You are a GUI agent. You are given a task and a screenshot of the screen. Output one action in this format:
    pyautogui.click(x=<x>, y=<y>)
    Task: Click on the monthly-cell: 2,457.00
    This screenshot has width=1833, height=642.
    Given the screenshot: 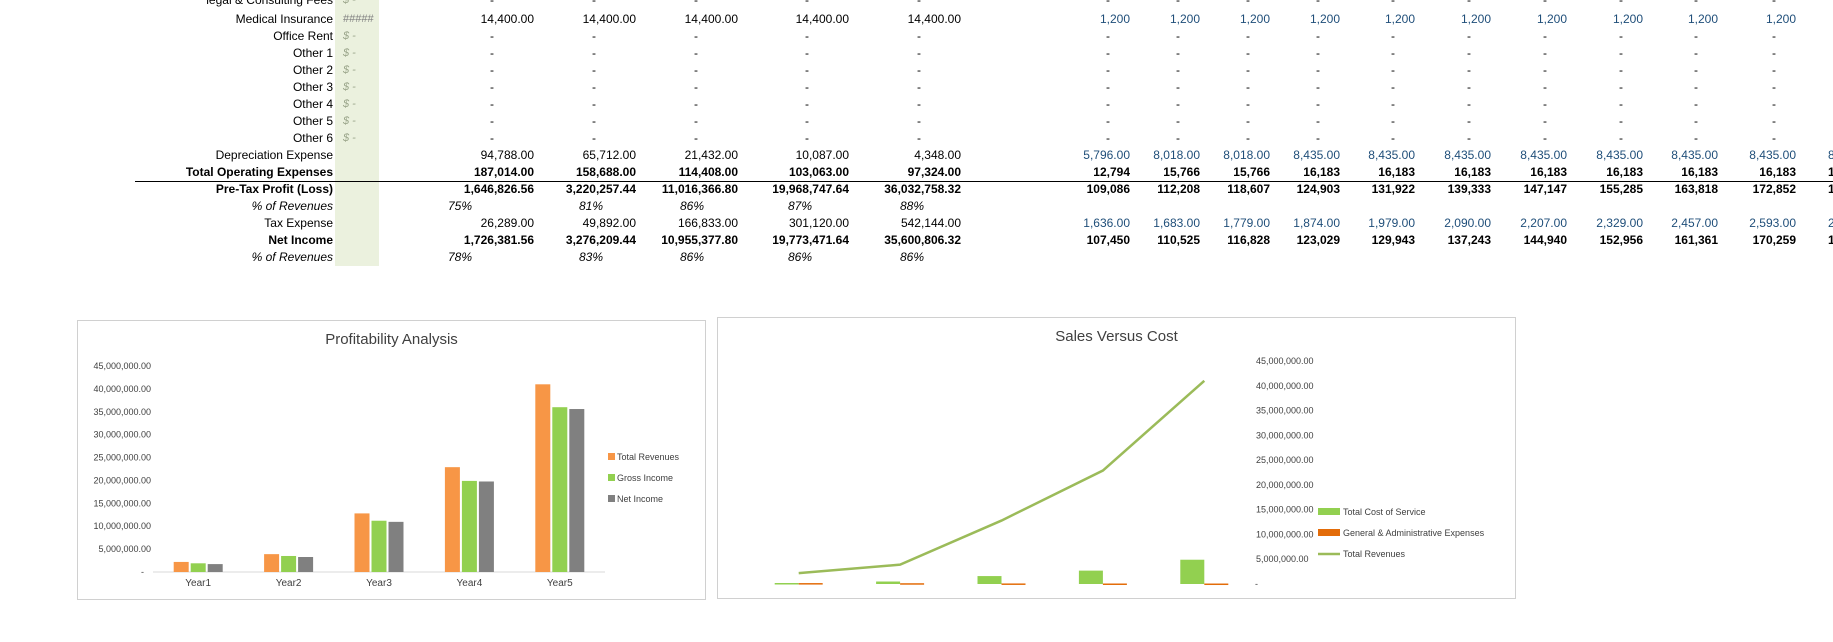 What is the action you would take?
    pyautogui.click(x=1694, y=223)
    